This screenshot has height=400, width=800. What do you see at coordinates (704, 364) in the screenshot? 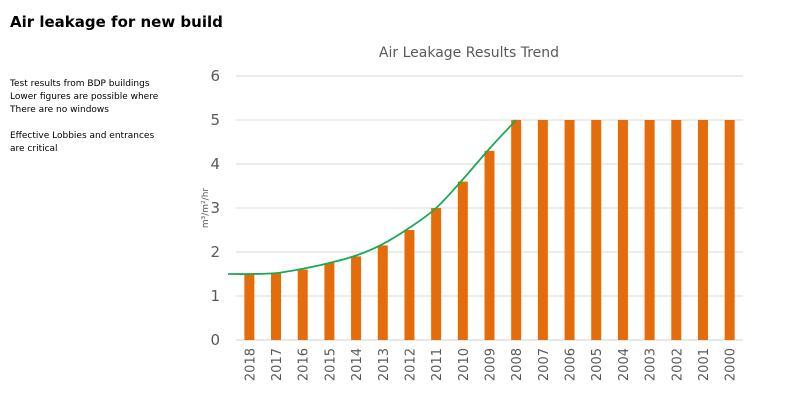
I see `x-tick-label: 2001` at bounding box center [704, 364].